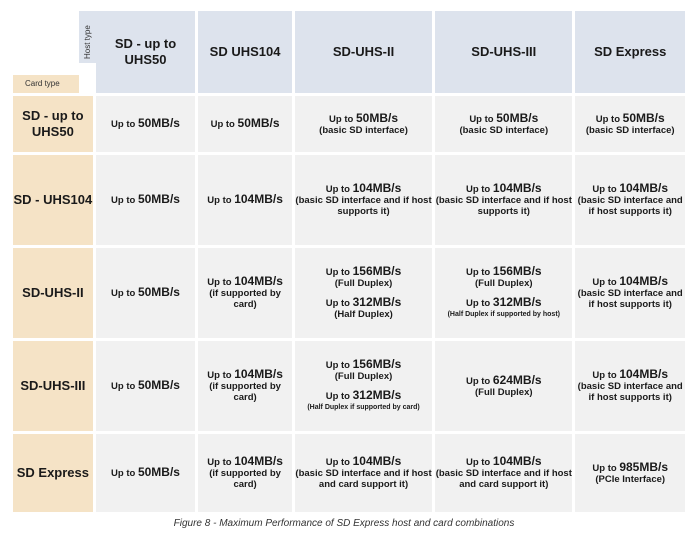 This screenshot has width=688, height=542. I want to click on corner-cell: Host type Card type, so click(56, 52).